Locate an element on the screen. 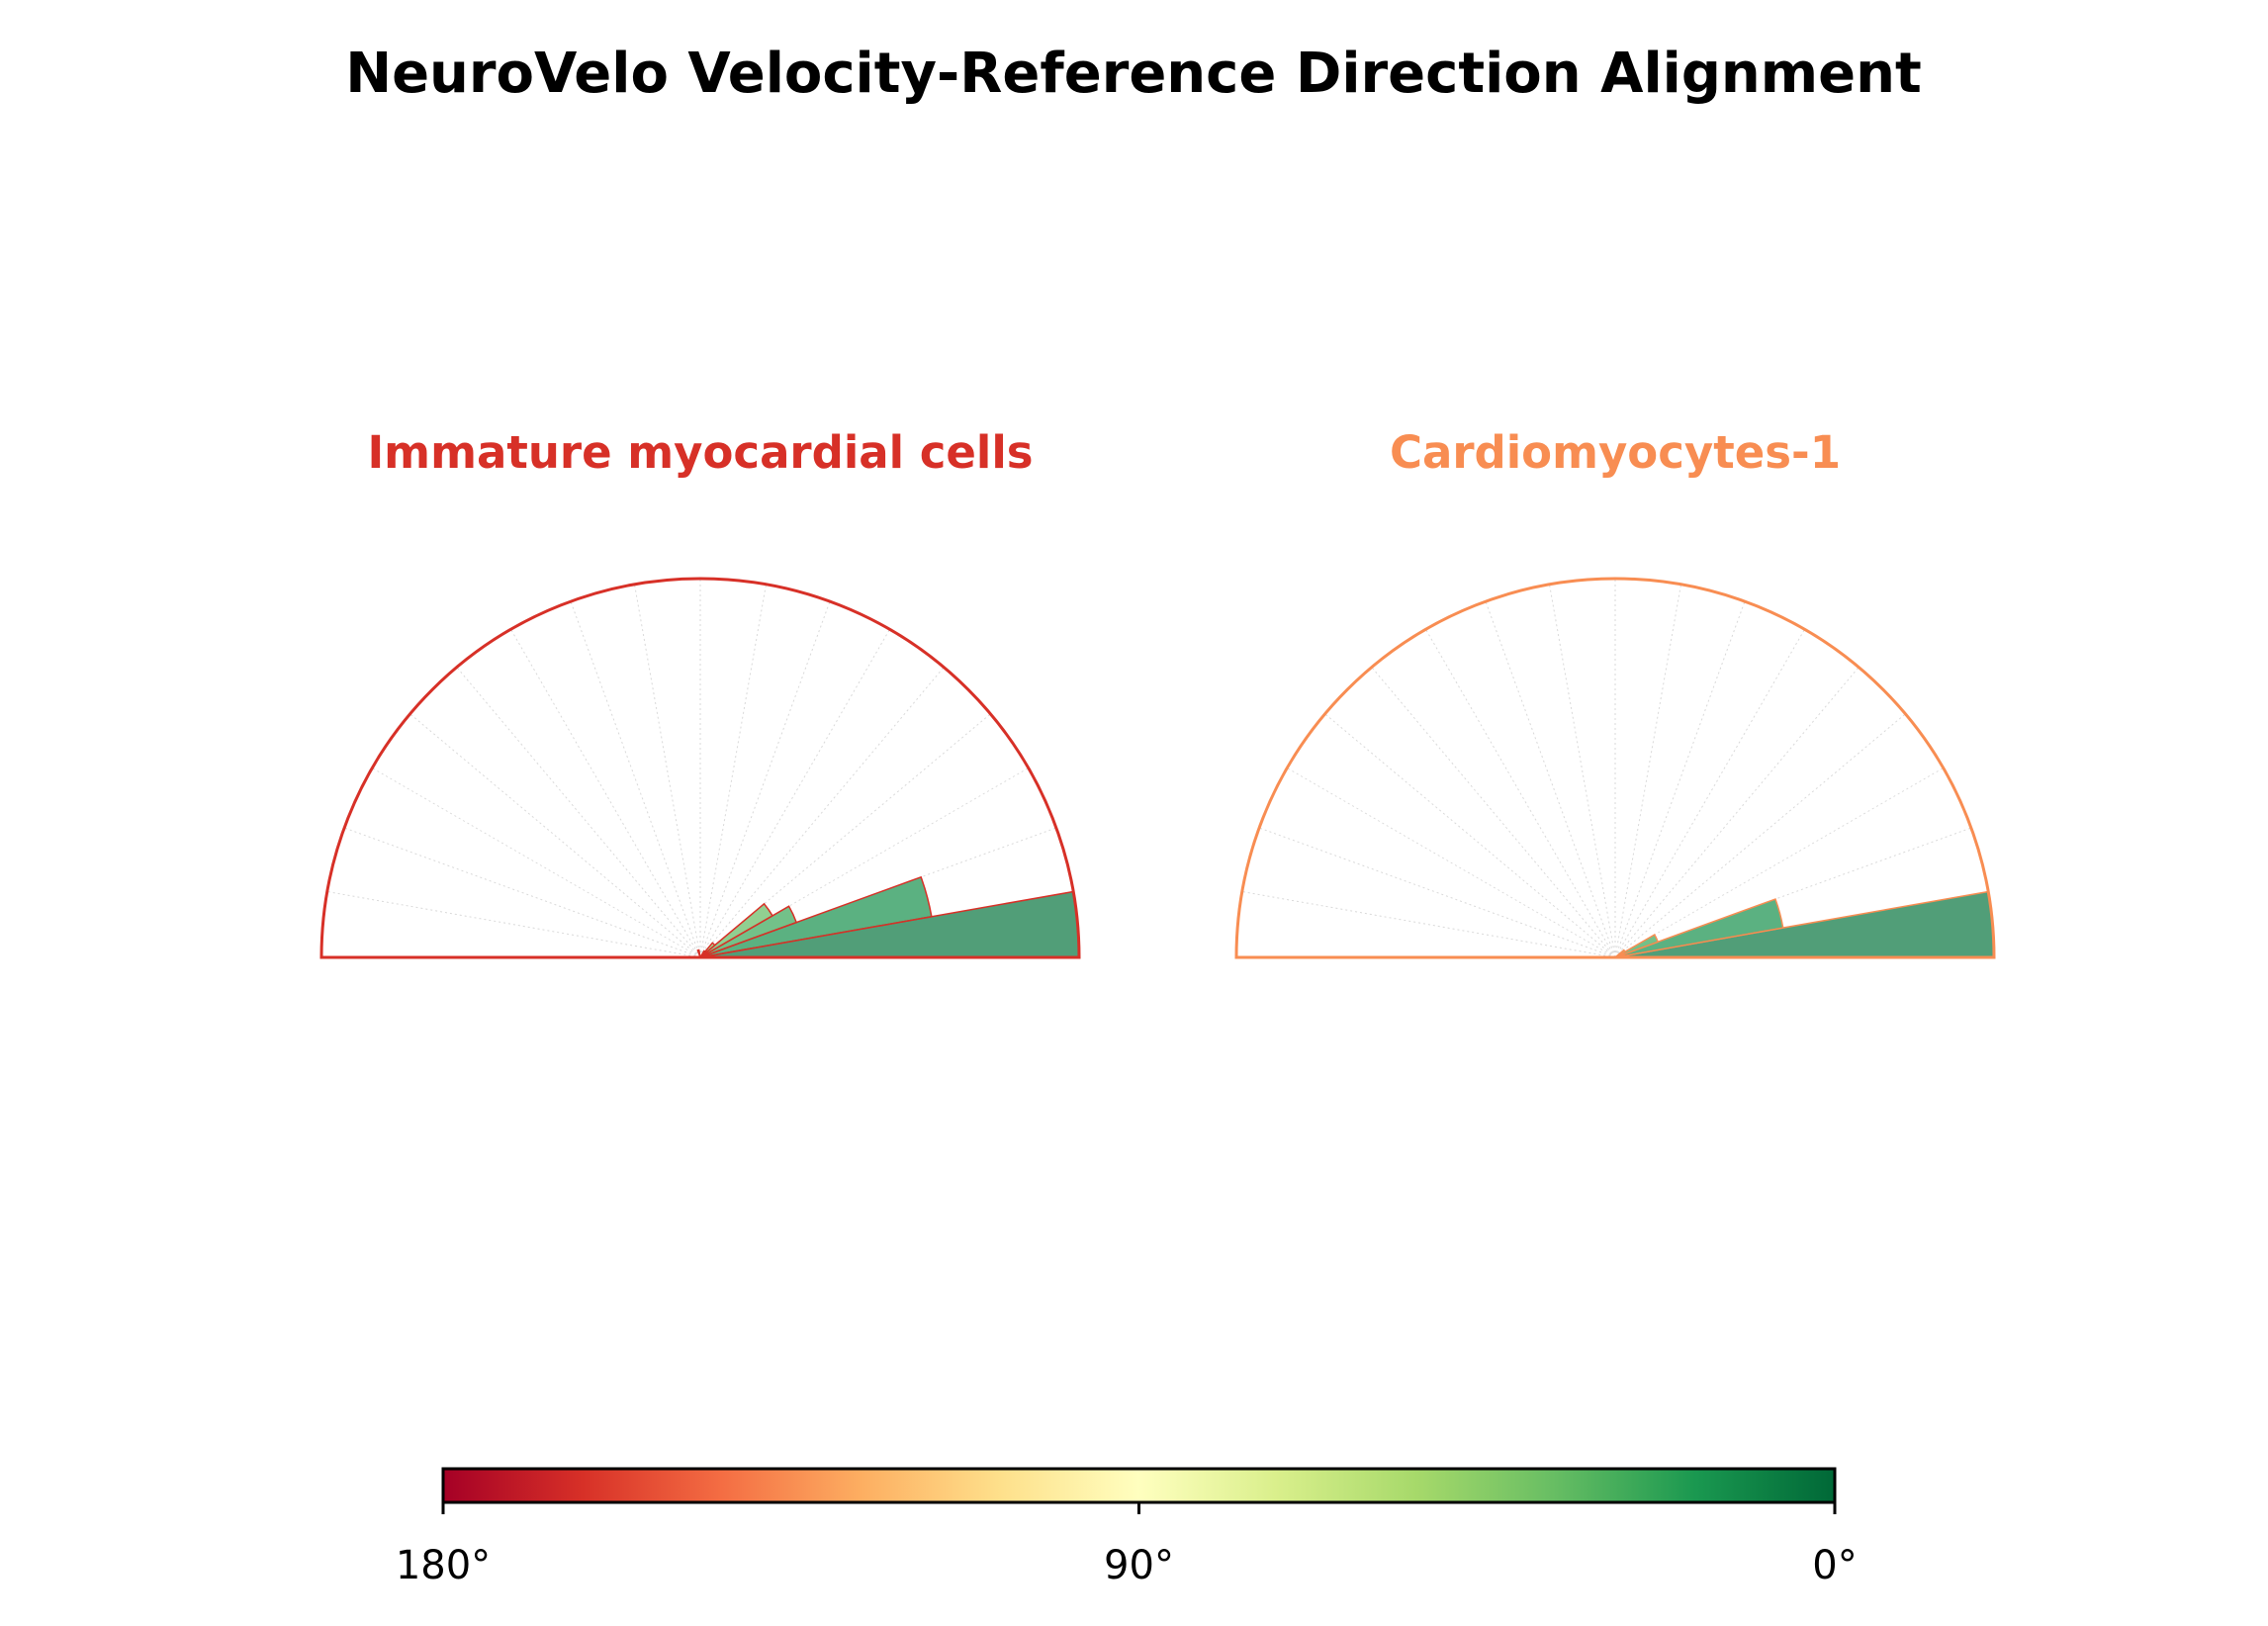  colorbar-tick-label: 0° is located at coordinates (1834, 1565).